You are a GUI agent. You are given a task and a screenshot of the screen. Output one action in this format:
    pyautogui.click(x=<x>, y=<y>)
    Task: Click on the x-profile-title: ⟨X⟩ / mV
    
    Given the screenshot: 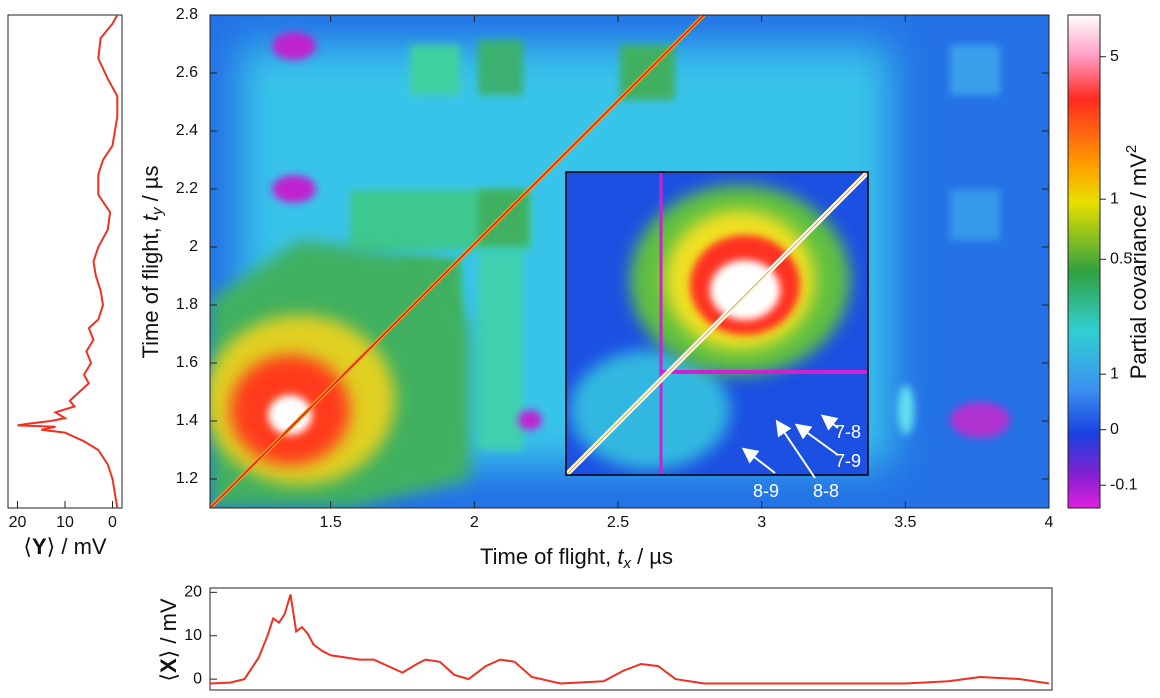 What is the action you would take?
    pyautogui.click(x=168, y=640)
    